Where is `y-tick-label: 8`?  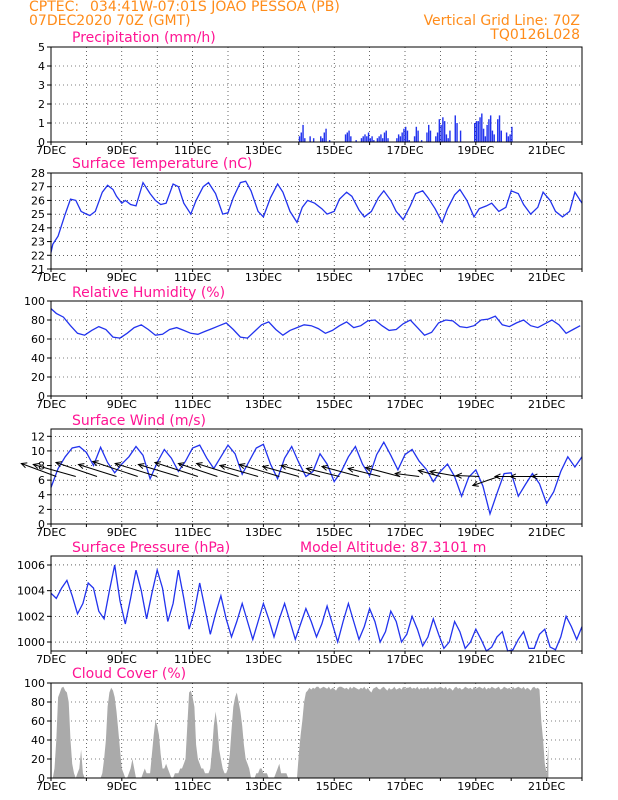
y-tick-label: 8 is located at coordinates (41, 466).